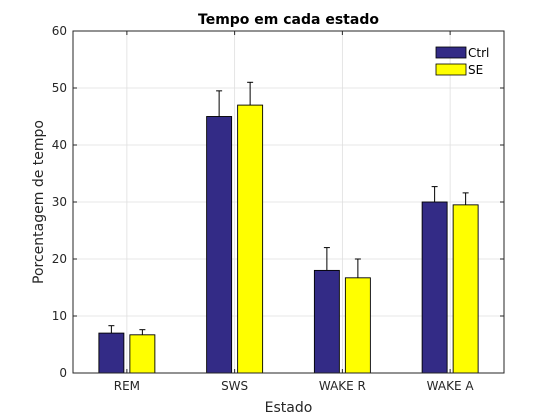 The image size is (560, 420). Describe the element at coordinates (434, 287) in the screenshot. I see `bar-ctrl-wake-a` at that location.